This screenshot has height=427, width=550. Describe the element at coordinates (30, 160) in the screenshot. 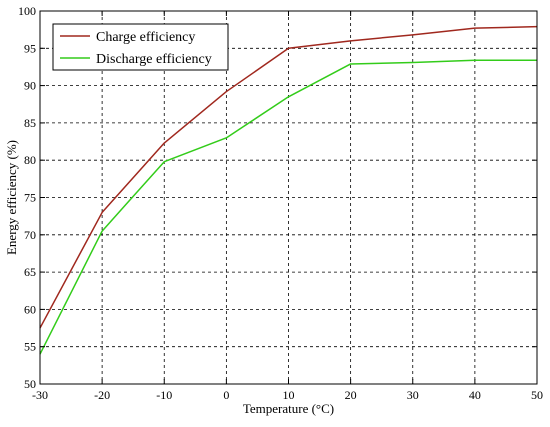

I see `y-tick-label: 80` at that location.